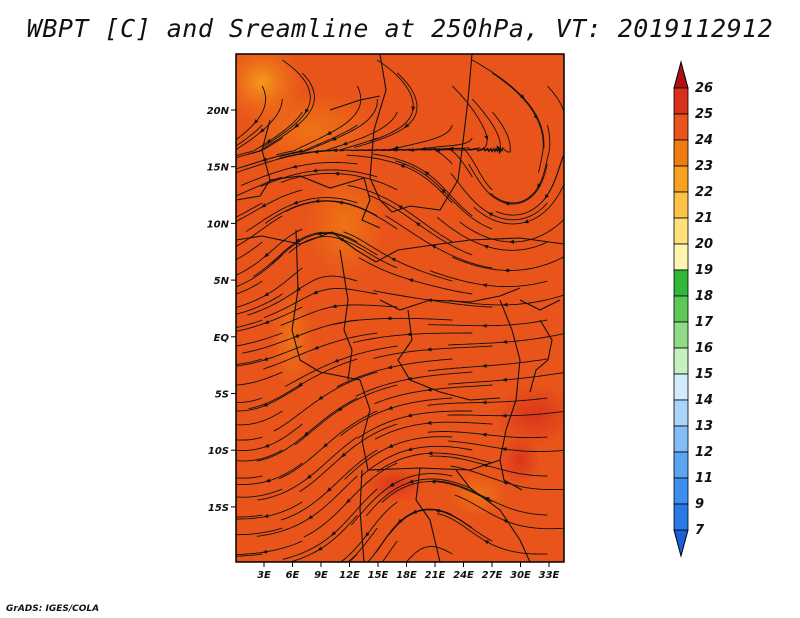 Image resolution: width=800 pixels, height=618 pixels. I want to click on colorbar-label: 12, so click(704, 452).